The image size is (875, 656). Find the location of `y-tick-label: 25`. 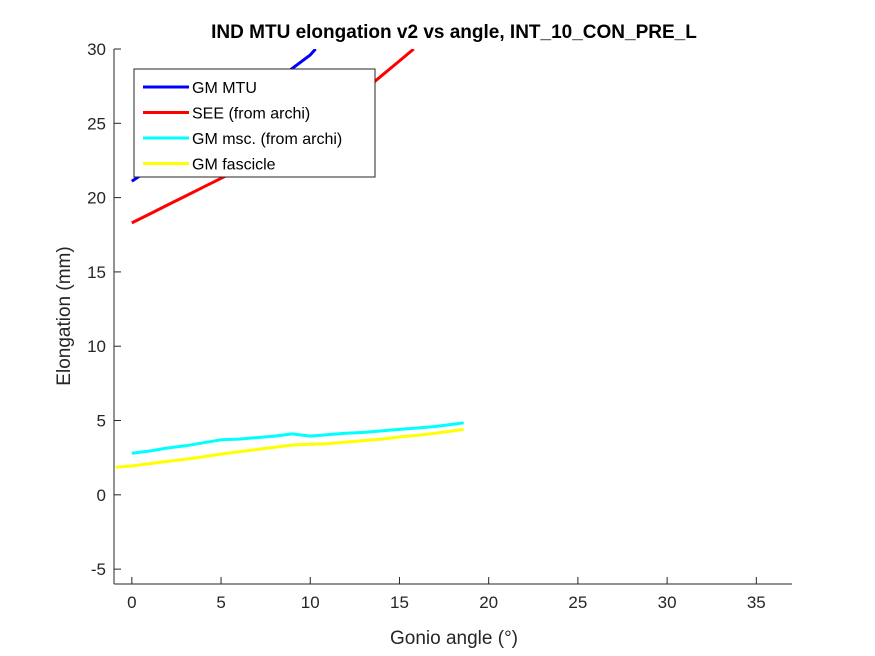

y-tick-label: 25 is located at coordinates (96, 123).